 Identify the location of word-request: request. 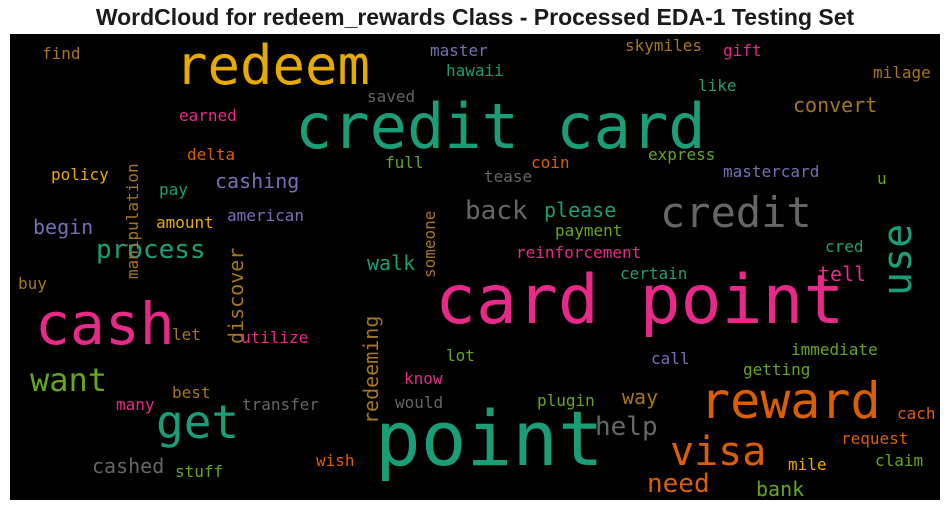
(875, 438).